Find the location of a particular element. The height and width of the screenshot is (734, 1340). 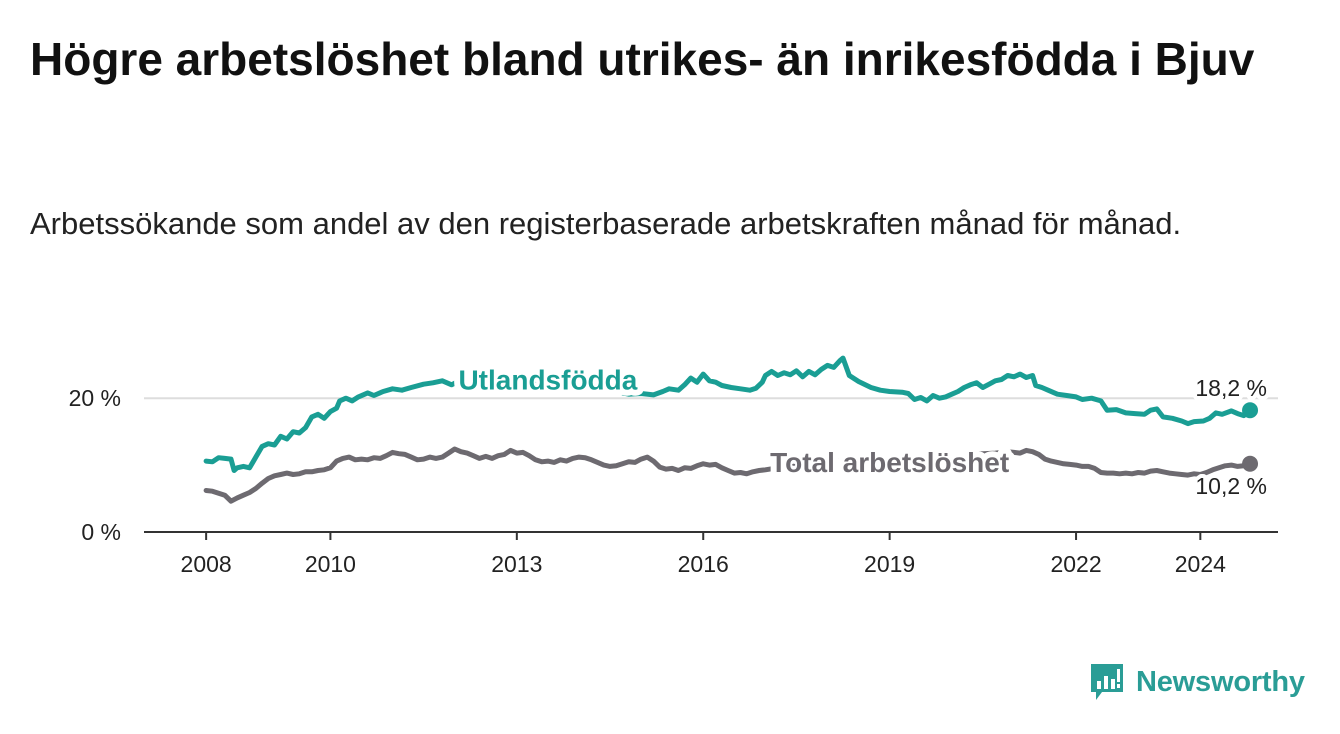

newsworthy-logo-icon is located at coordinates (1107, 682).